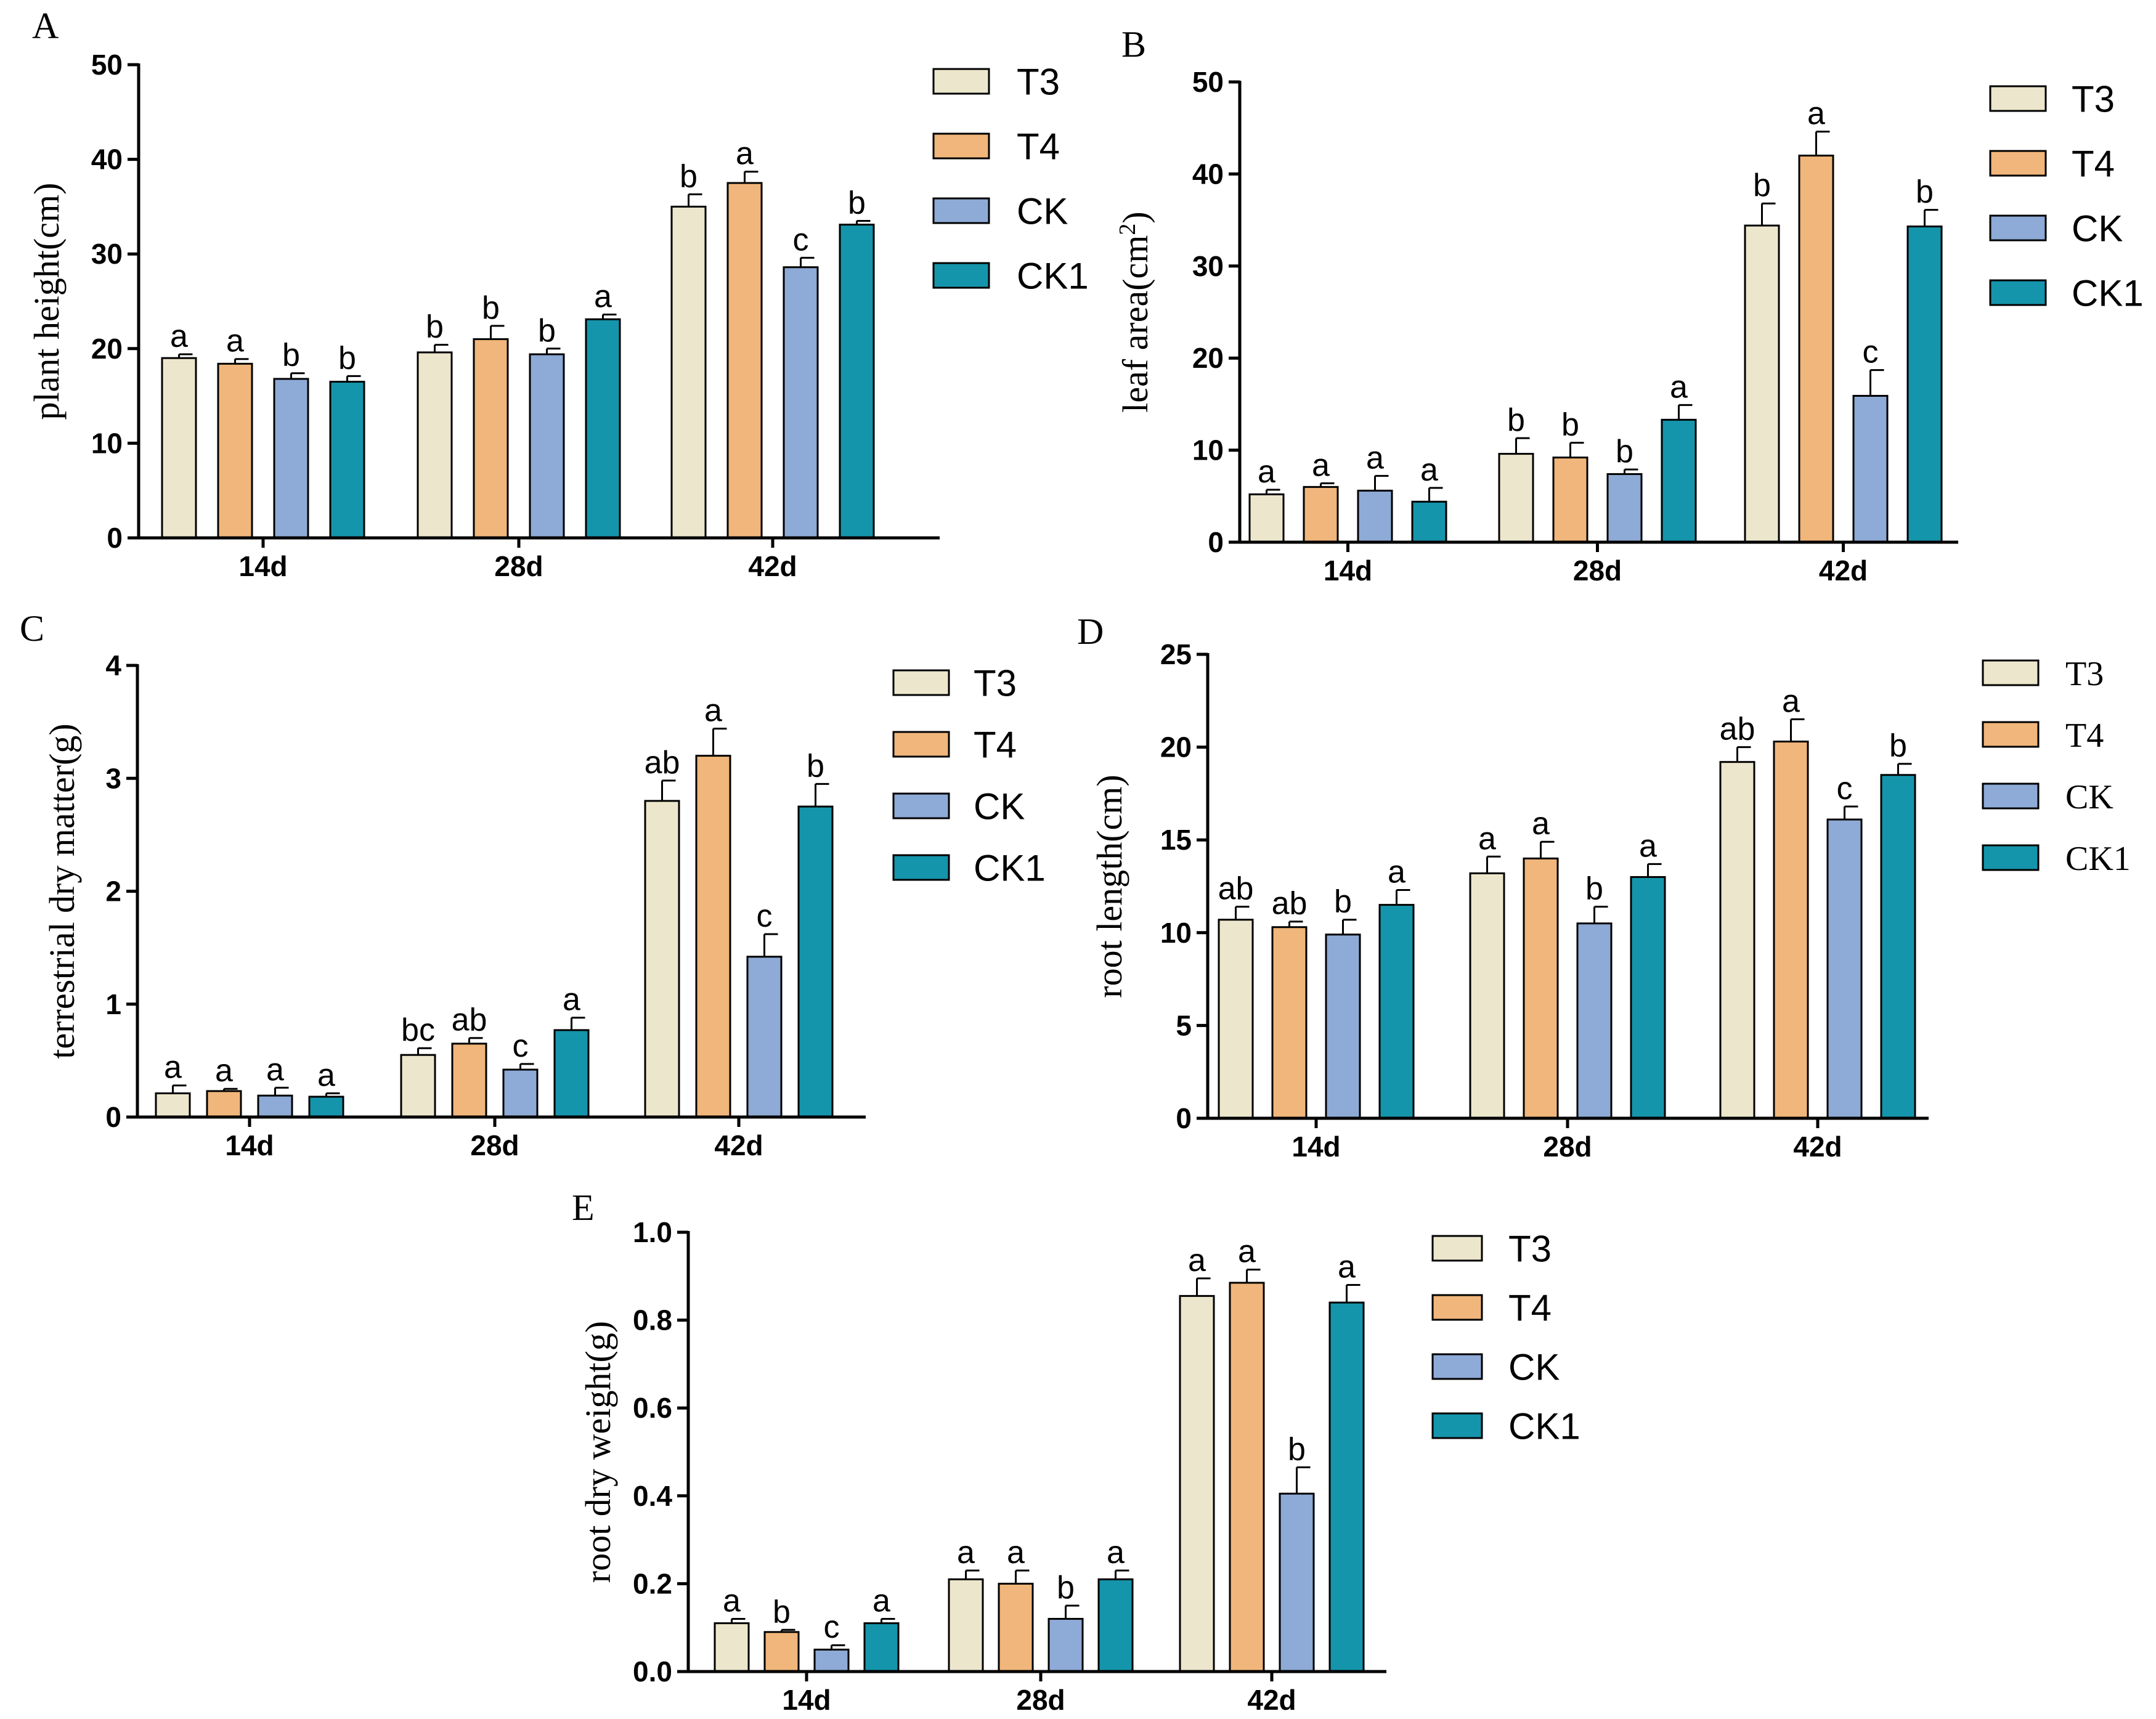 This screenshot has height=1719, width=2156. What do you see at coordinates (1289, 1023) in the screenshot?
I see `bar-t4-14d` at bounding box center [1289, 1023].